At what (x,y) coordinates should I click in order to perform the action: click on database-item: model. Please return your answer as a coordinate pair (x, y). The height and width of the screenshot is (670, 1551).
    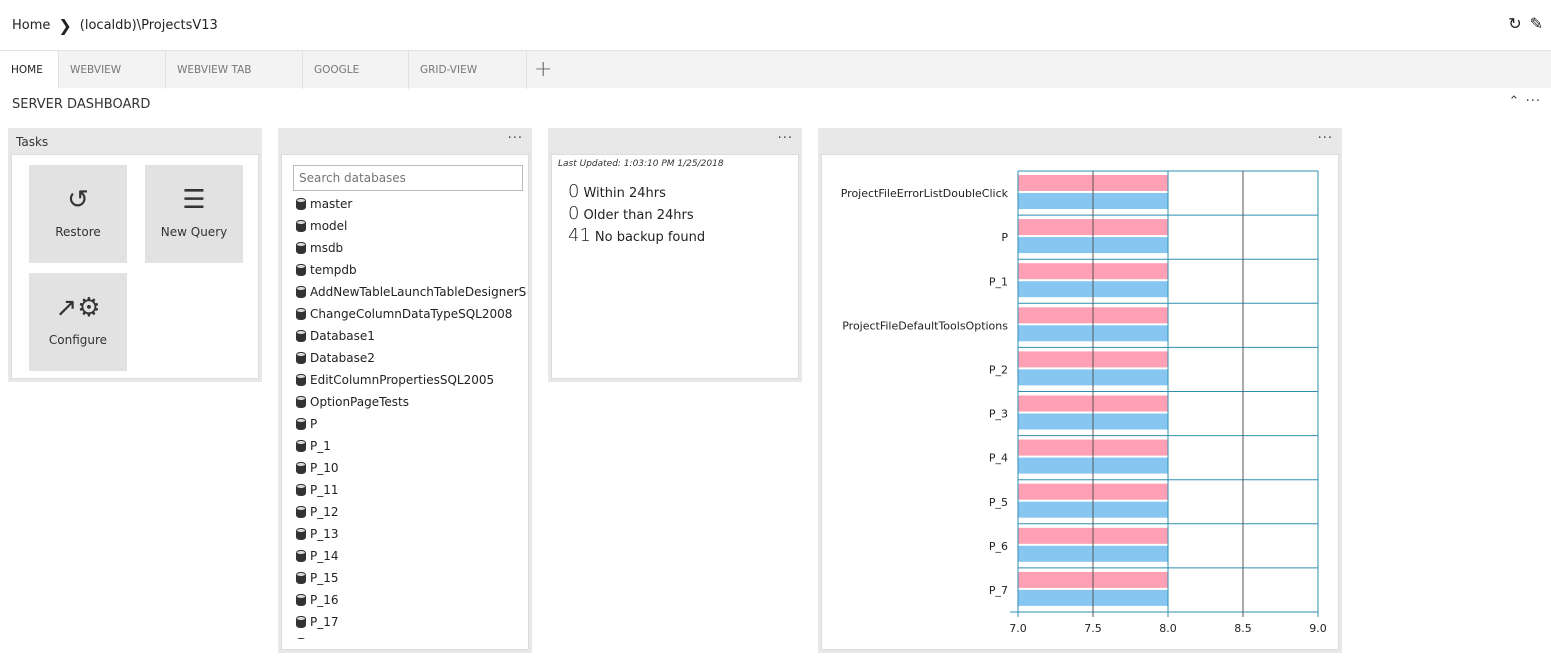
    Looking at the image, I should click on (411, 226).